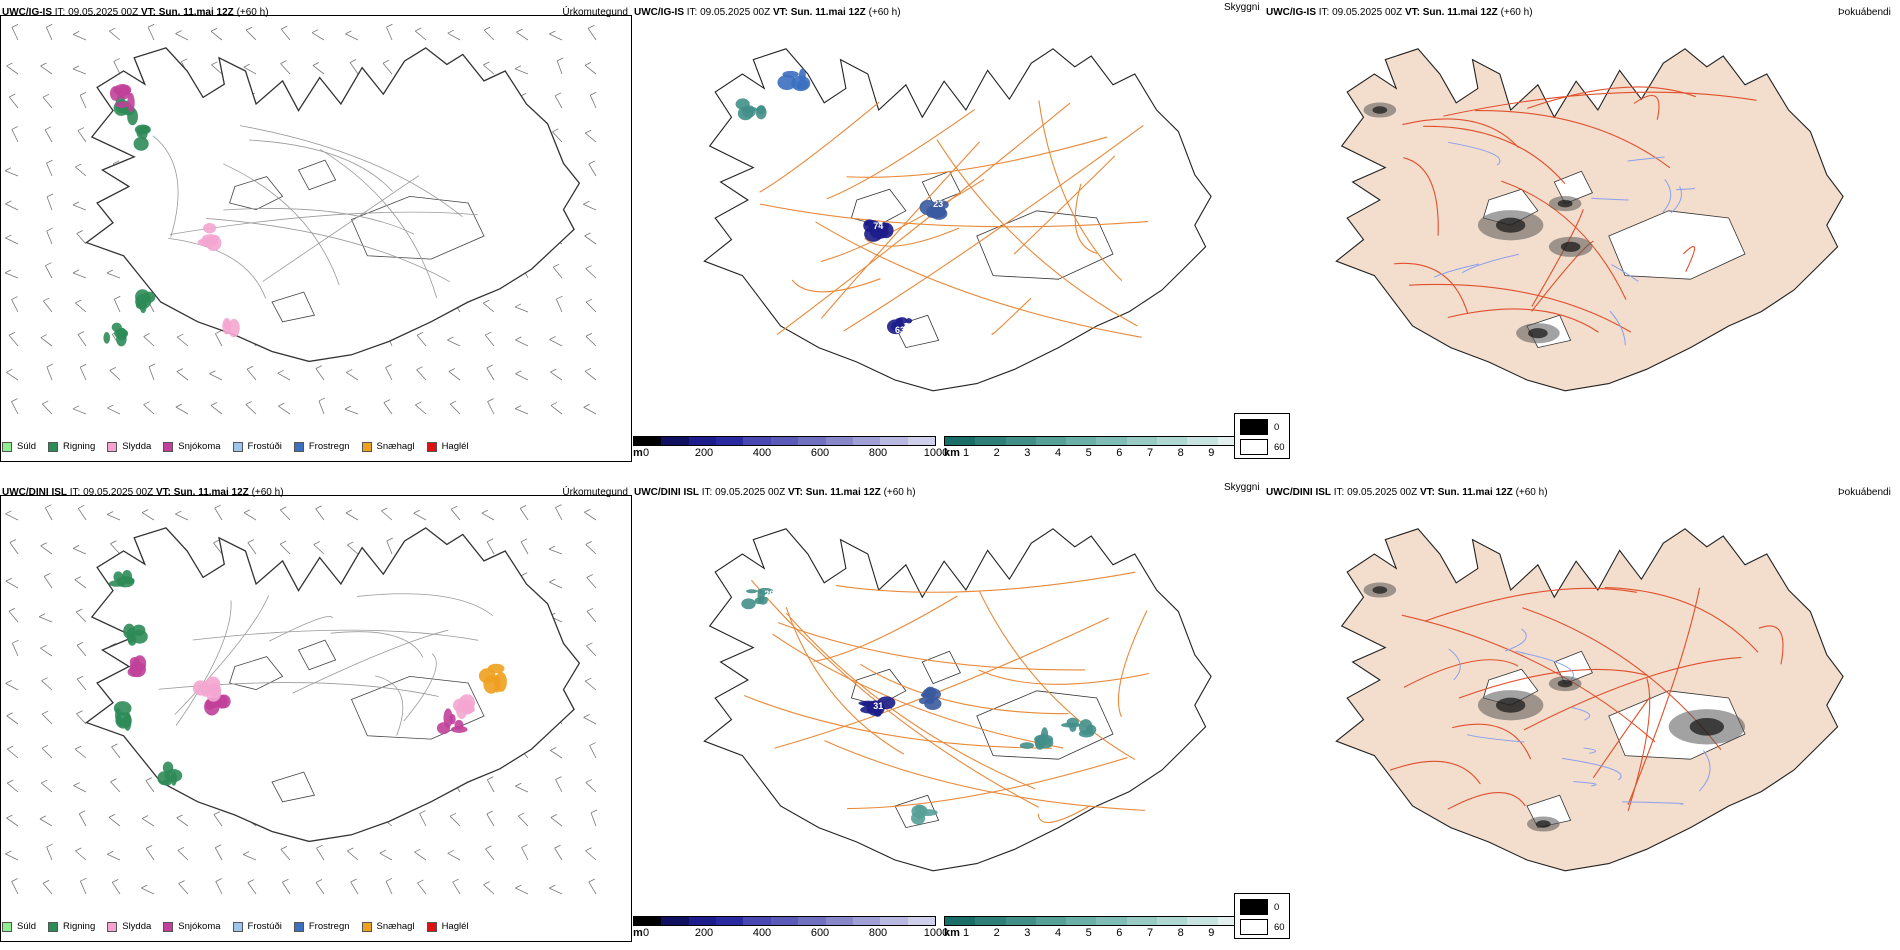 This screenshot has height=950, width=1900. Describe the element at coordinates (1180, 933) in the screenshot. I see `colorbar-tick-label: 8` at that location.